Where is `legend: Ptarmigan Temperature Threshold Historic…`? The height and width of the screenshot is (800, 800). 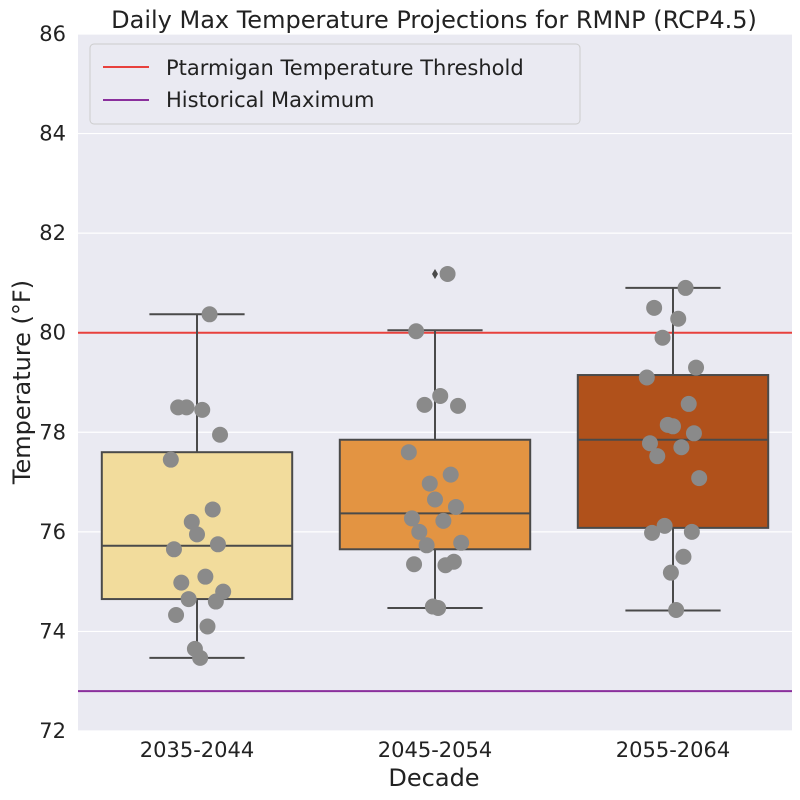 legend: Ptarmigan Temperature Threshold Historic… is located at coordinates (335, 84).